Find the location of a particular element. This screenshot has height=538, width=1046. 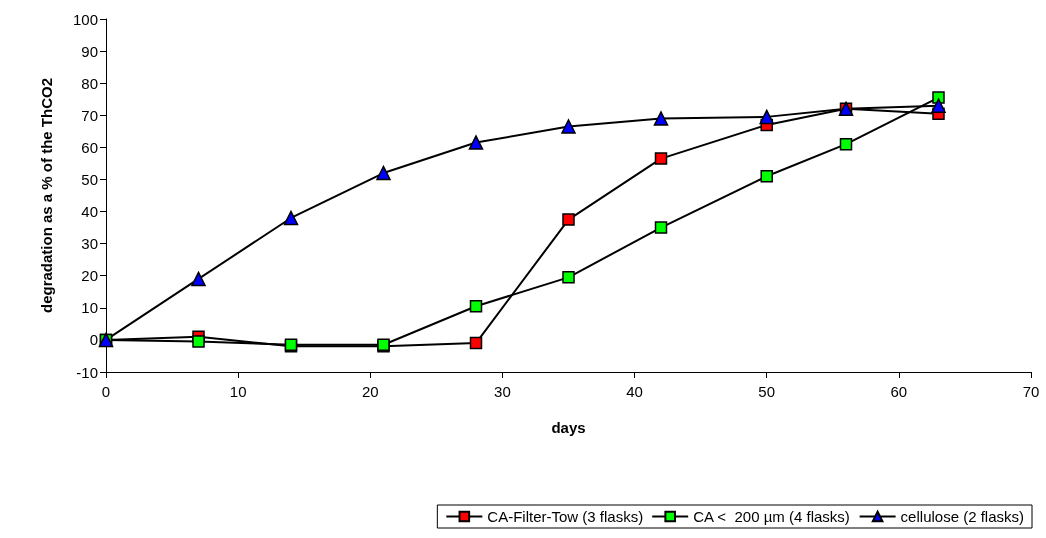

legend-label: cellulose (2 flasks) is located at coordinates (962, 516).